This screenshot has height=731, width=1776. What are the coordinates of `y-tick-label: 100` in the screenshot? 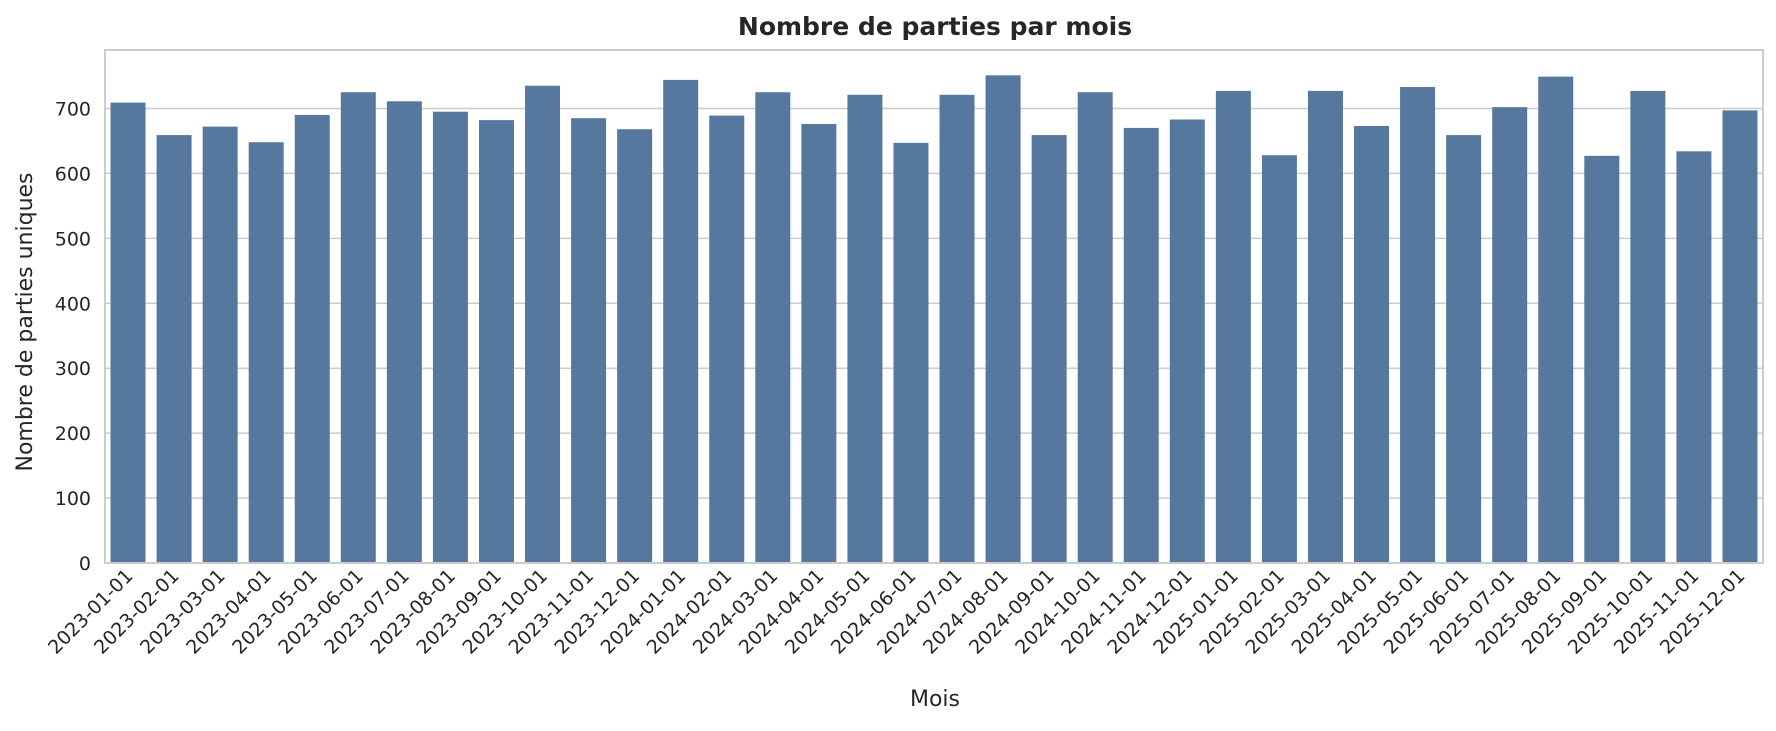 It's located at (73, 499).